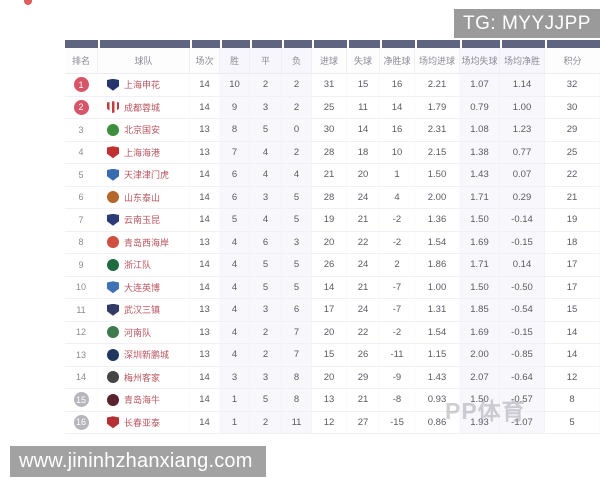 The image size is (600, 480). I want to click on table-row: 4 上海海港 13 7 4 2 28 18 10 2.15 1.38 0.77 25, so click(332, 152).